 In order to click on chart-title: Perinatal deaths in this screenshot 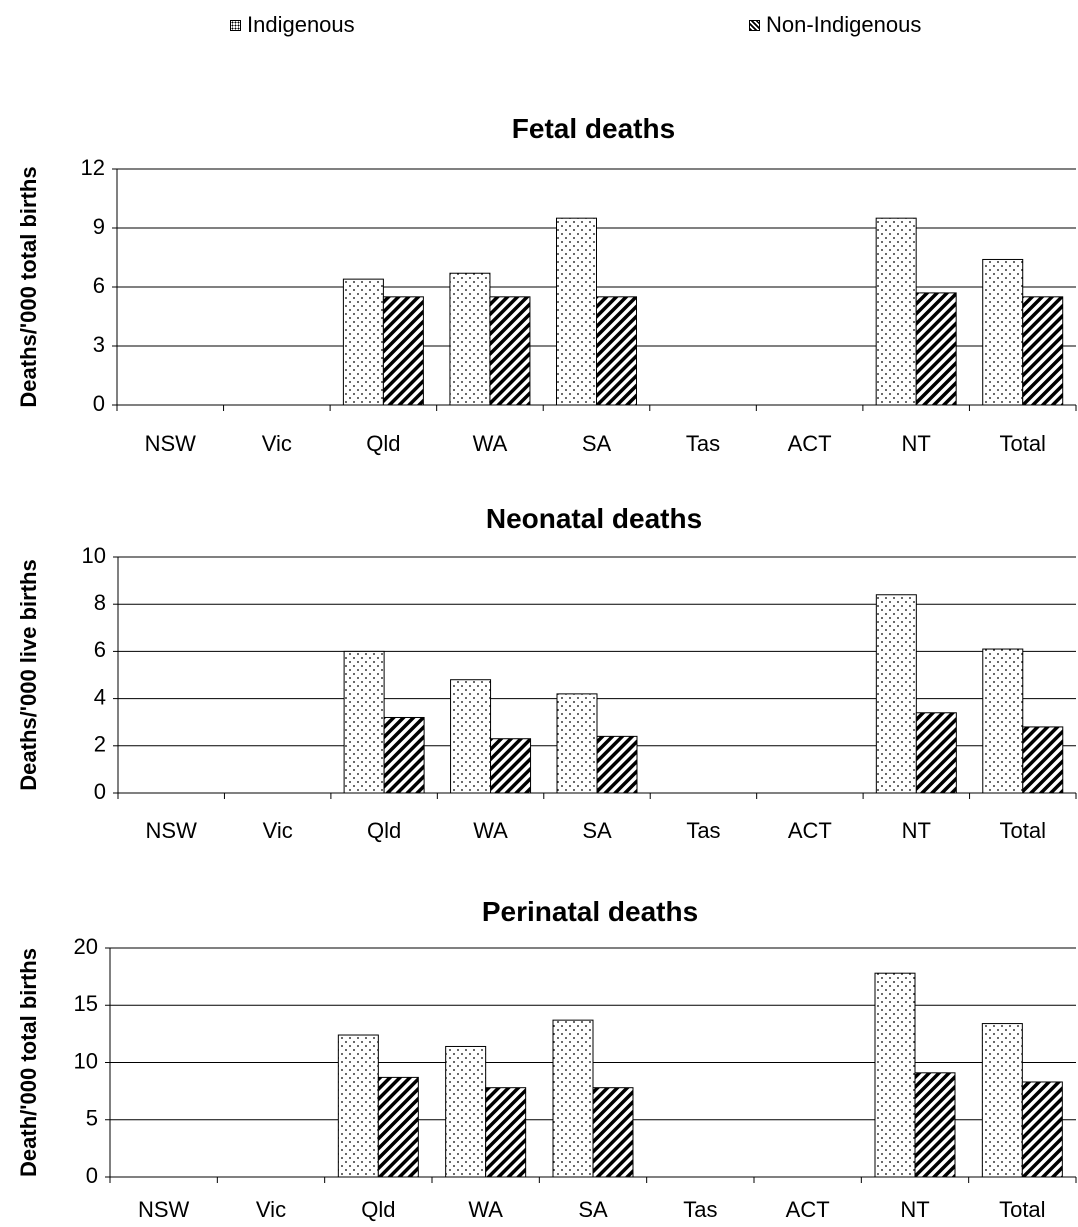, I will do `click(590, 911)`.